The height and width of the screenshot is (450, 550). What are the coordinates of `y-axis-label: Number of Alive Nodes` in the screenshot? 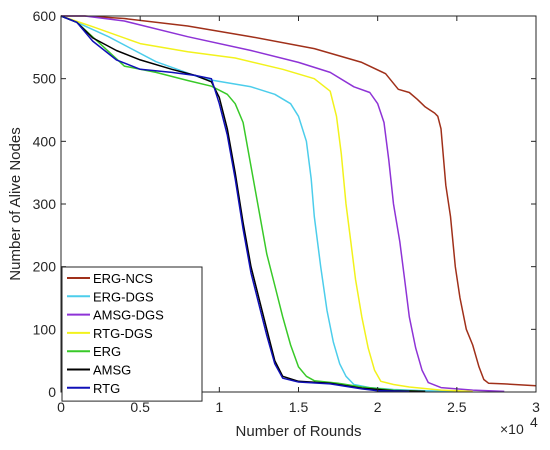 It's located at (15, 203).